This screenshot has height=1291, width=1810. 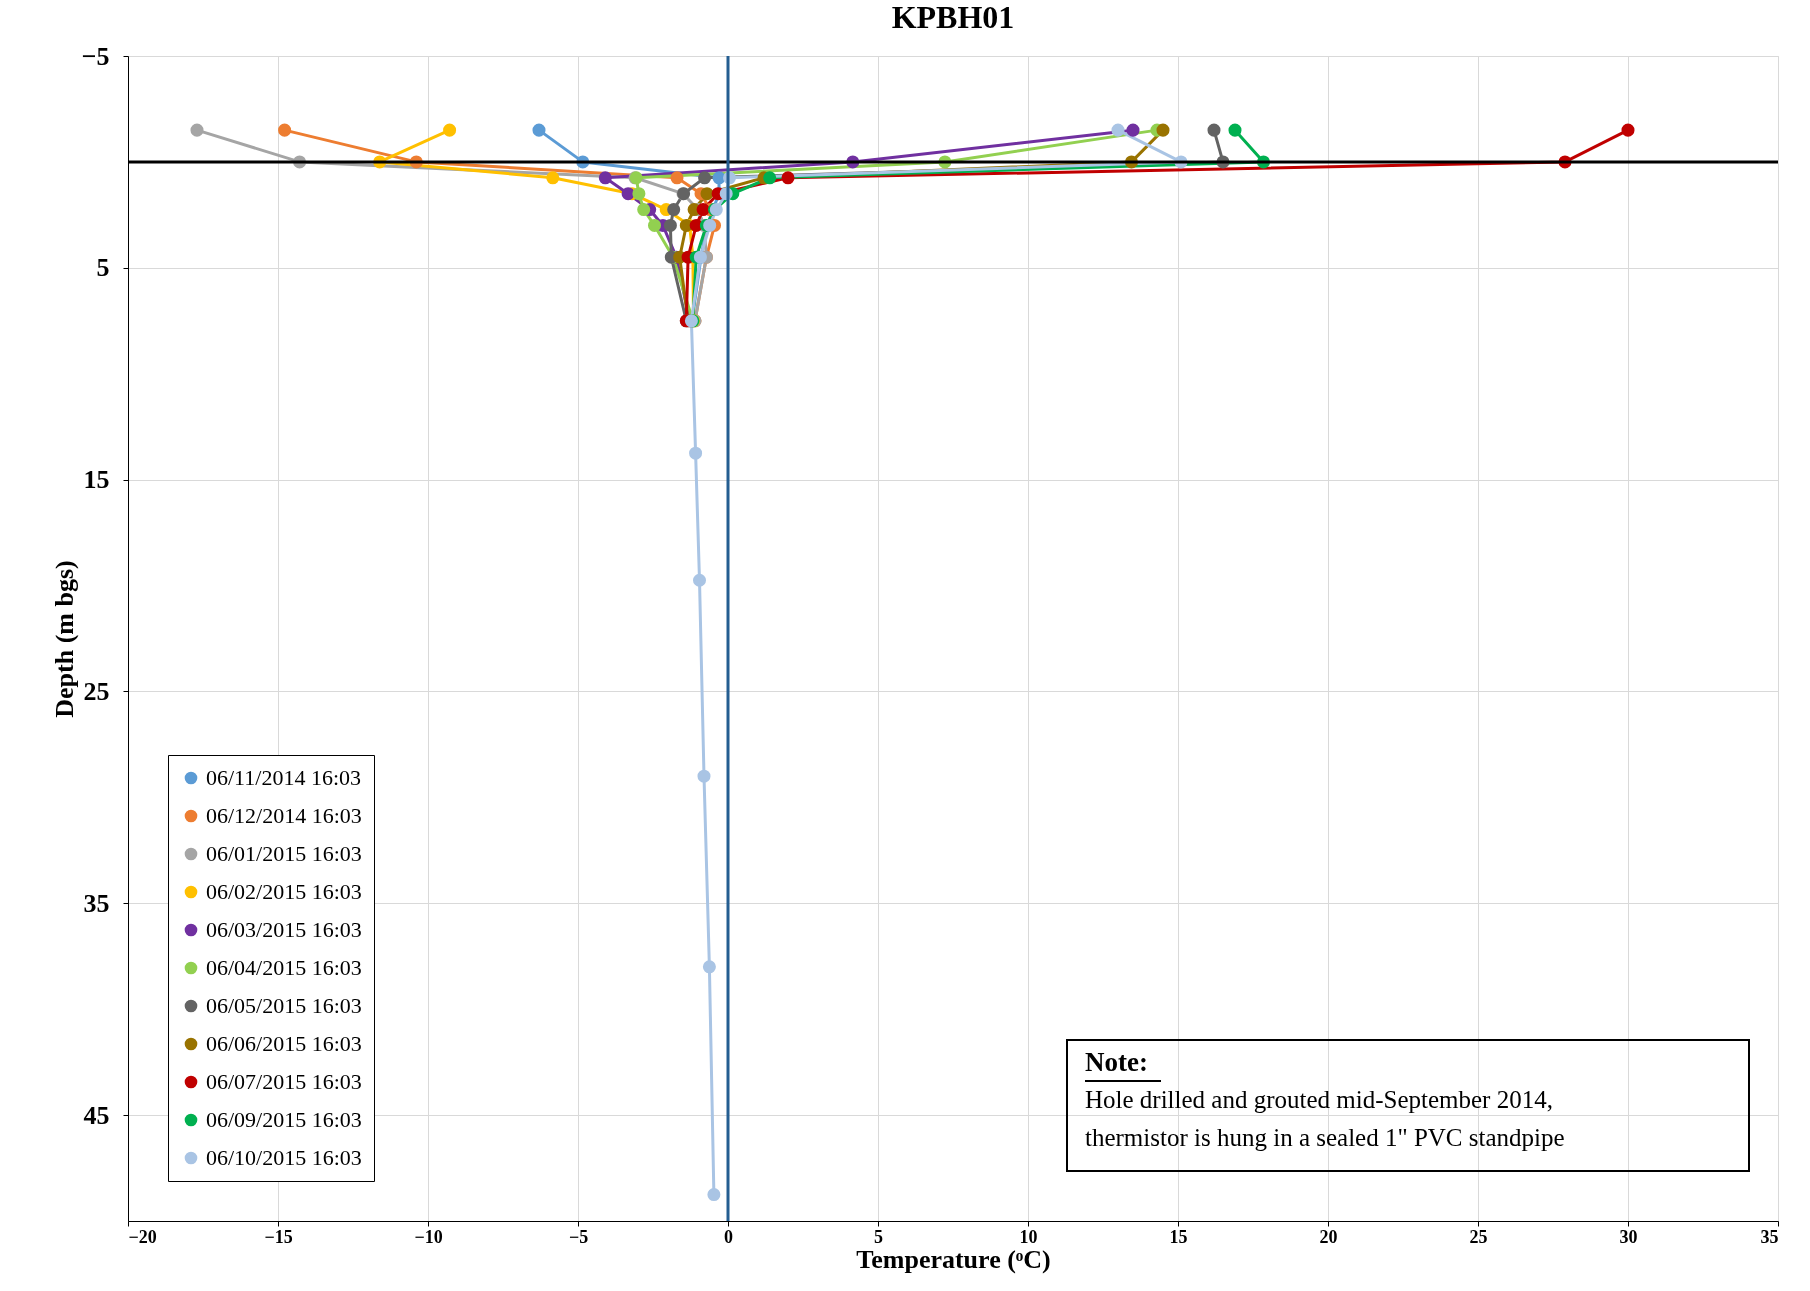 What do you see at coordinates (284, 853) in the screenshot?
I see `legend-label: 06/01/2015 16:03` at bounding box center [284, 853].